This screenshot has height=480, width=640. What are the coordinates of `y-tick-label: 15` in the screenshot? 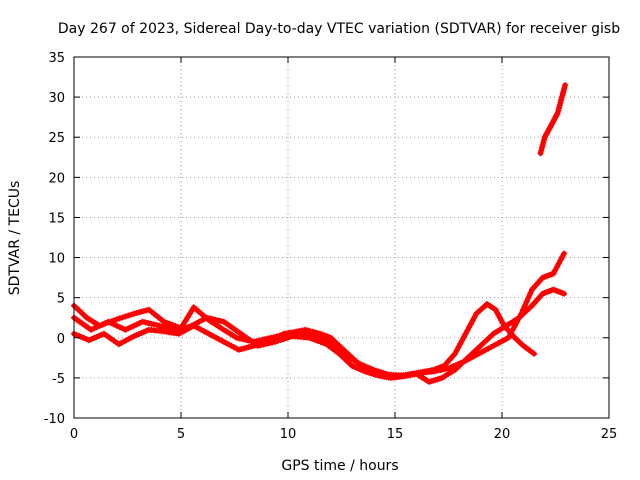 It's located at (56, 218).